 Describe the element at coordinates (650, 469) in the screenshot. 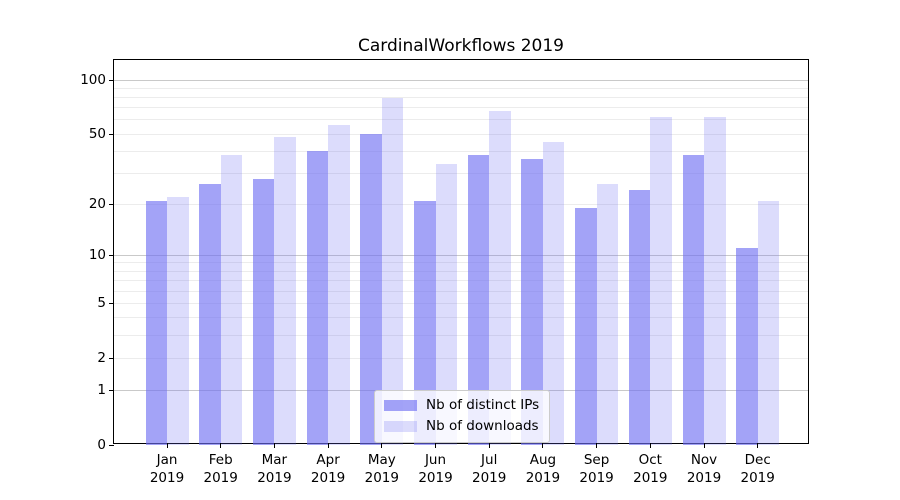

I see `x-tick-label-oct: Oct 2019` at that location.